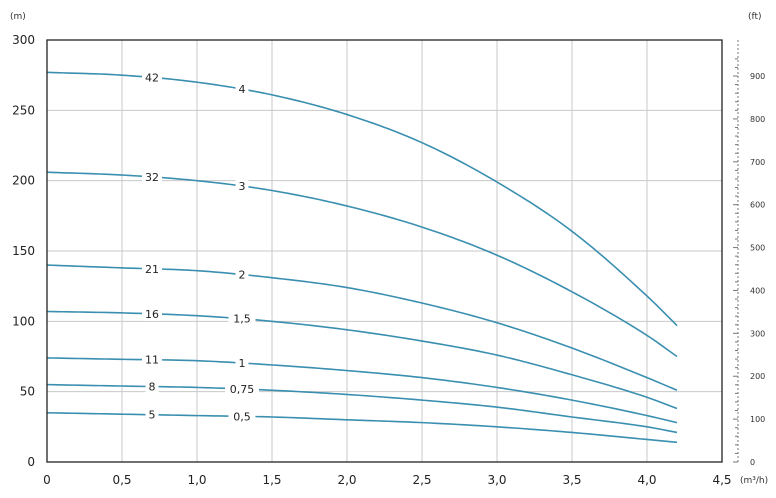 The height and width of the screenshot is (498, 776). What do you see at coordinates (757, 248) in the screenshot?
I see `y2-tick-label: 500` at bounding box center [757, 248].